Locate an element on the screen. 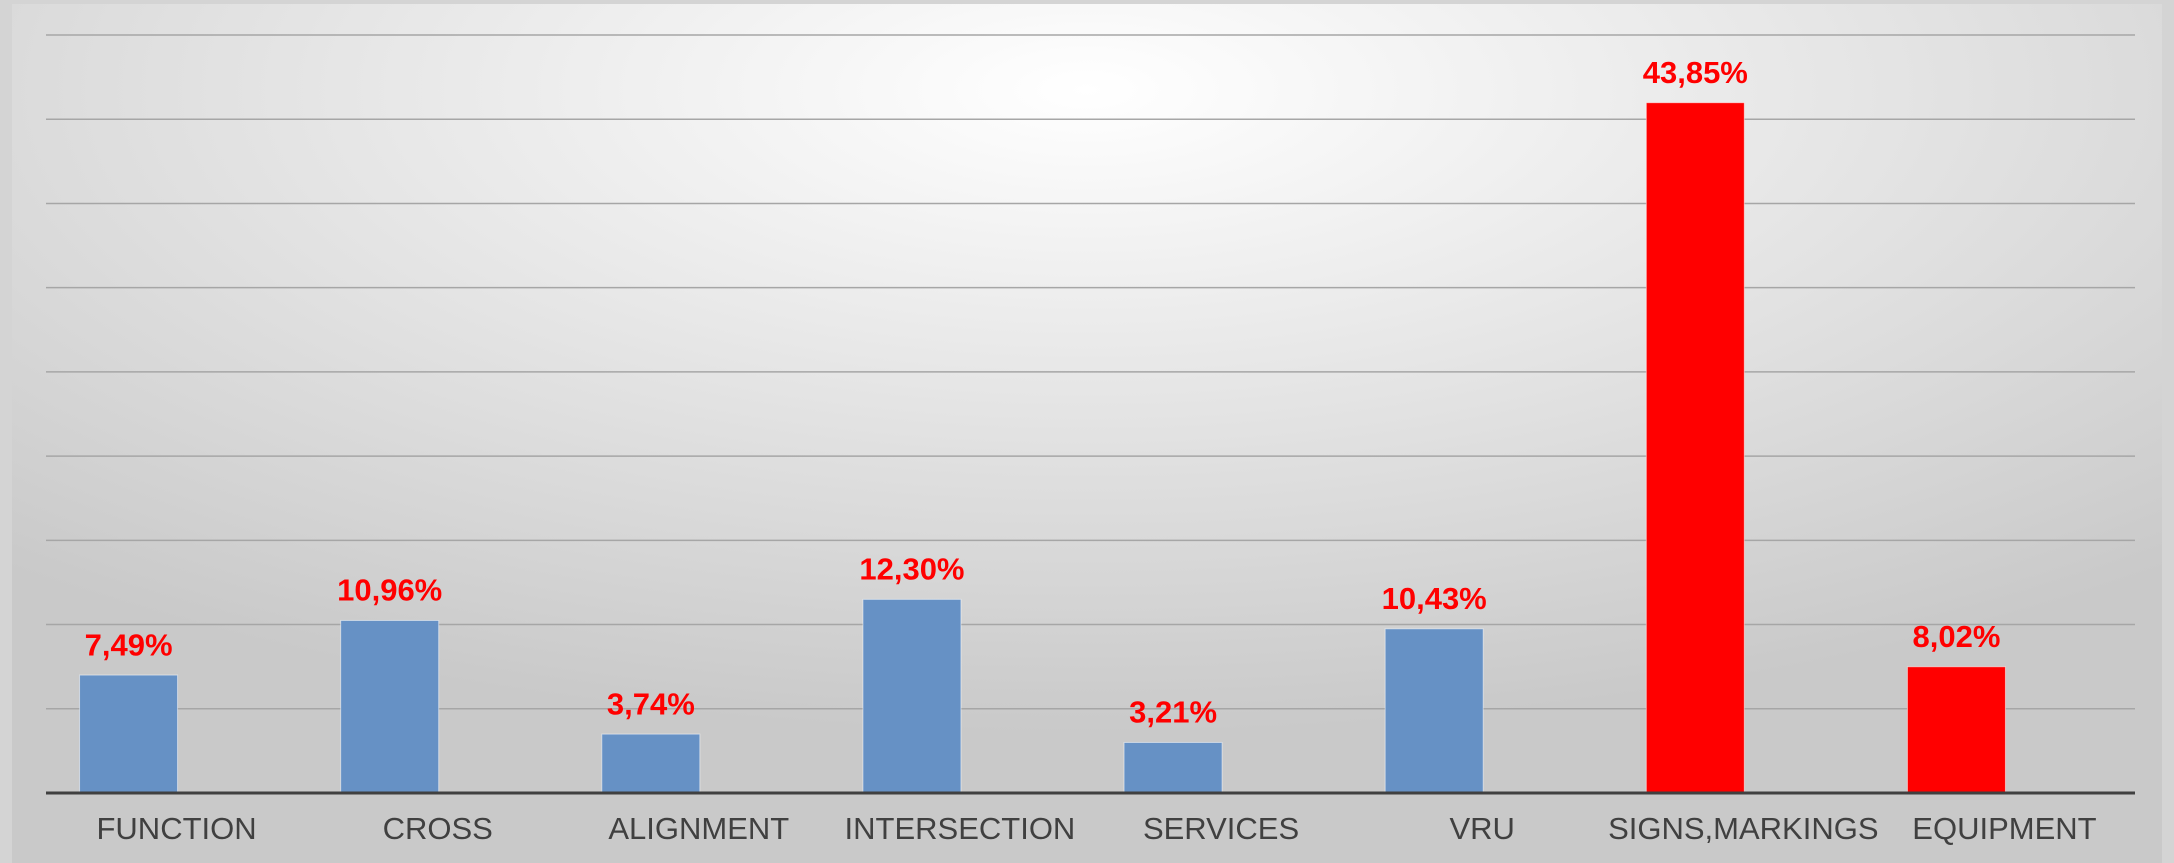 The image size is (2174, 863). x-tick-label: VRU is located at coordinates (1481, 828).